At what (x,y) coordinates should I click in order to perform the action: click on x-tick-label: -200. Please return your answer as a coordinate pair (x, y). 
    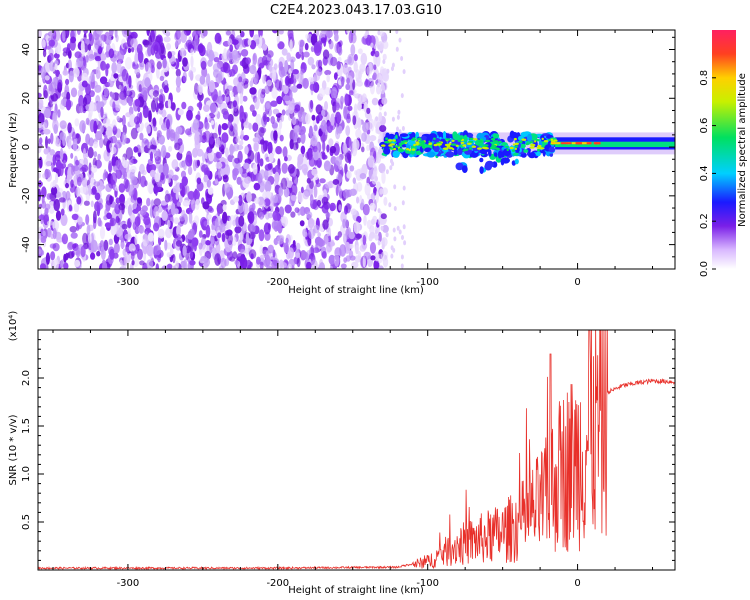
    Looking at the image, I should click on (277, 583).